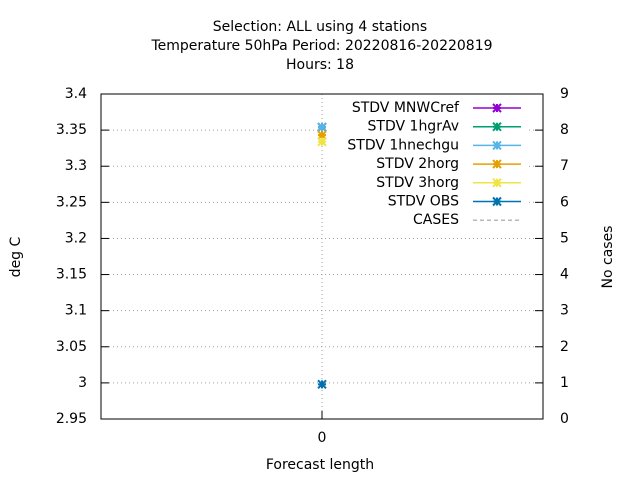 The width and height of the screenshot is (640, 480). What do you see at coordinates (82, 383) in the screenshot?
I see `y-tick-label: 3` at bounding box center [82, 383].